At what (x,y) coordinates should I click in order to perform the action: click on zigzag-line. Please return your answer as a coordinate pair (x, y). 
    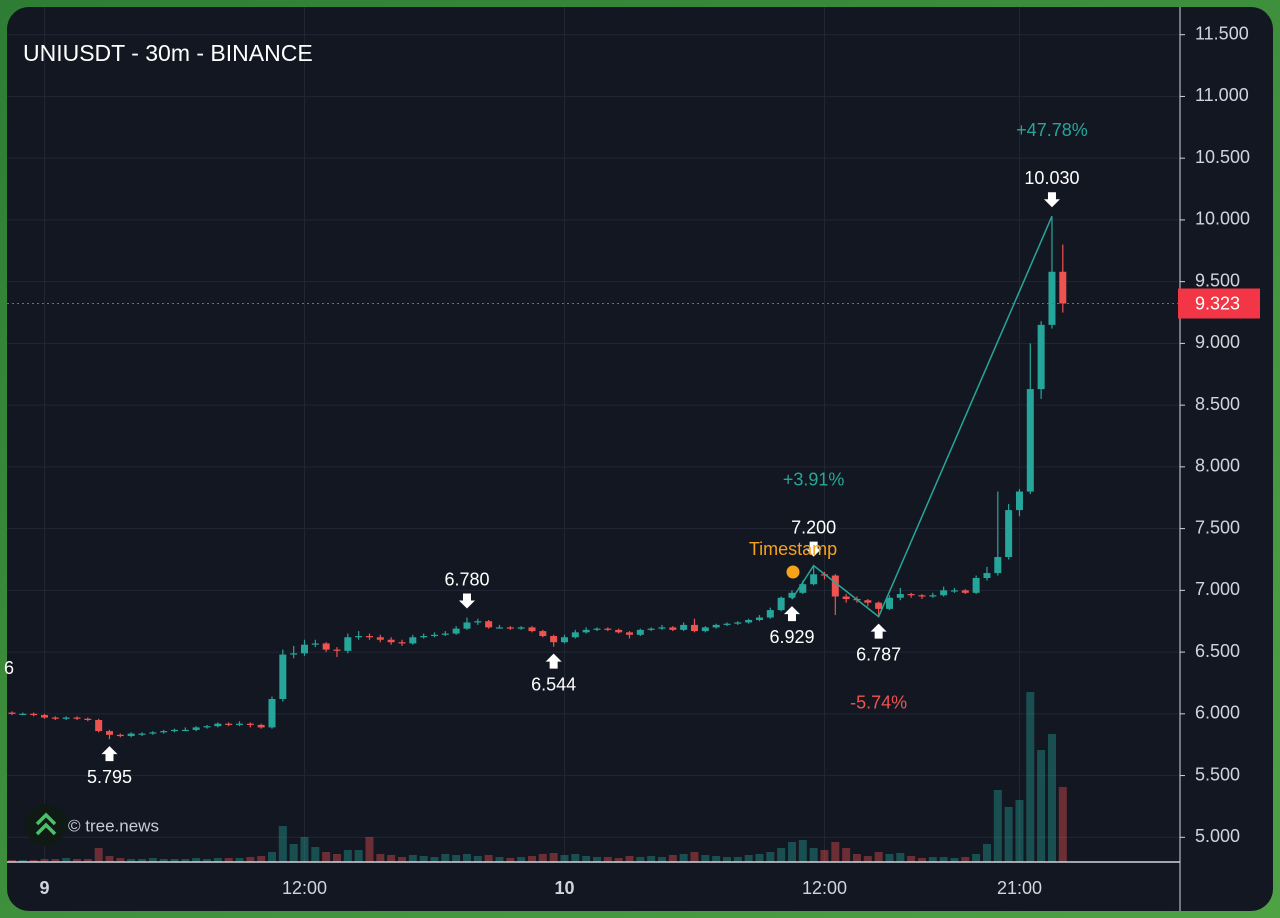
    Looking at the image, I should click on (922, 416).